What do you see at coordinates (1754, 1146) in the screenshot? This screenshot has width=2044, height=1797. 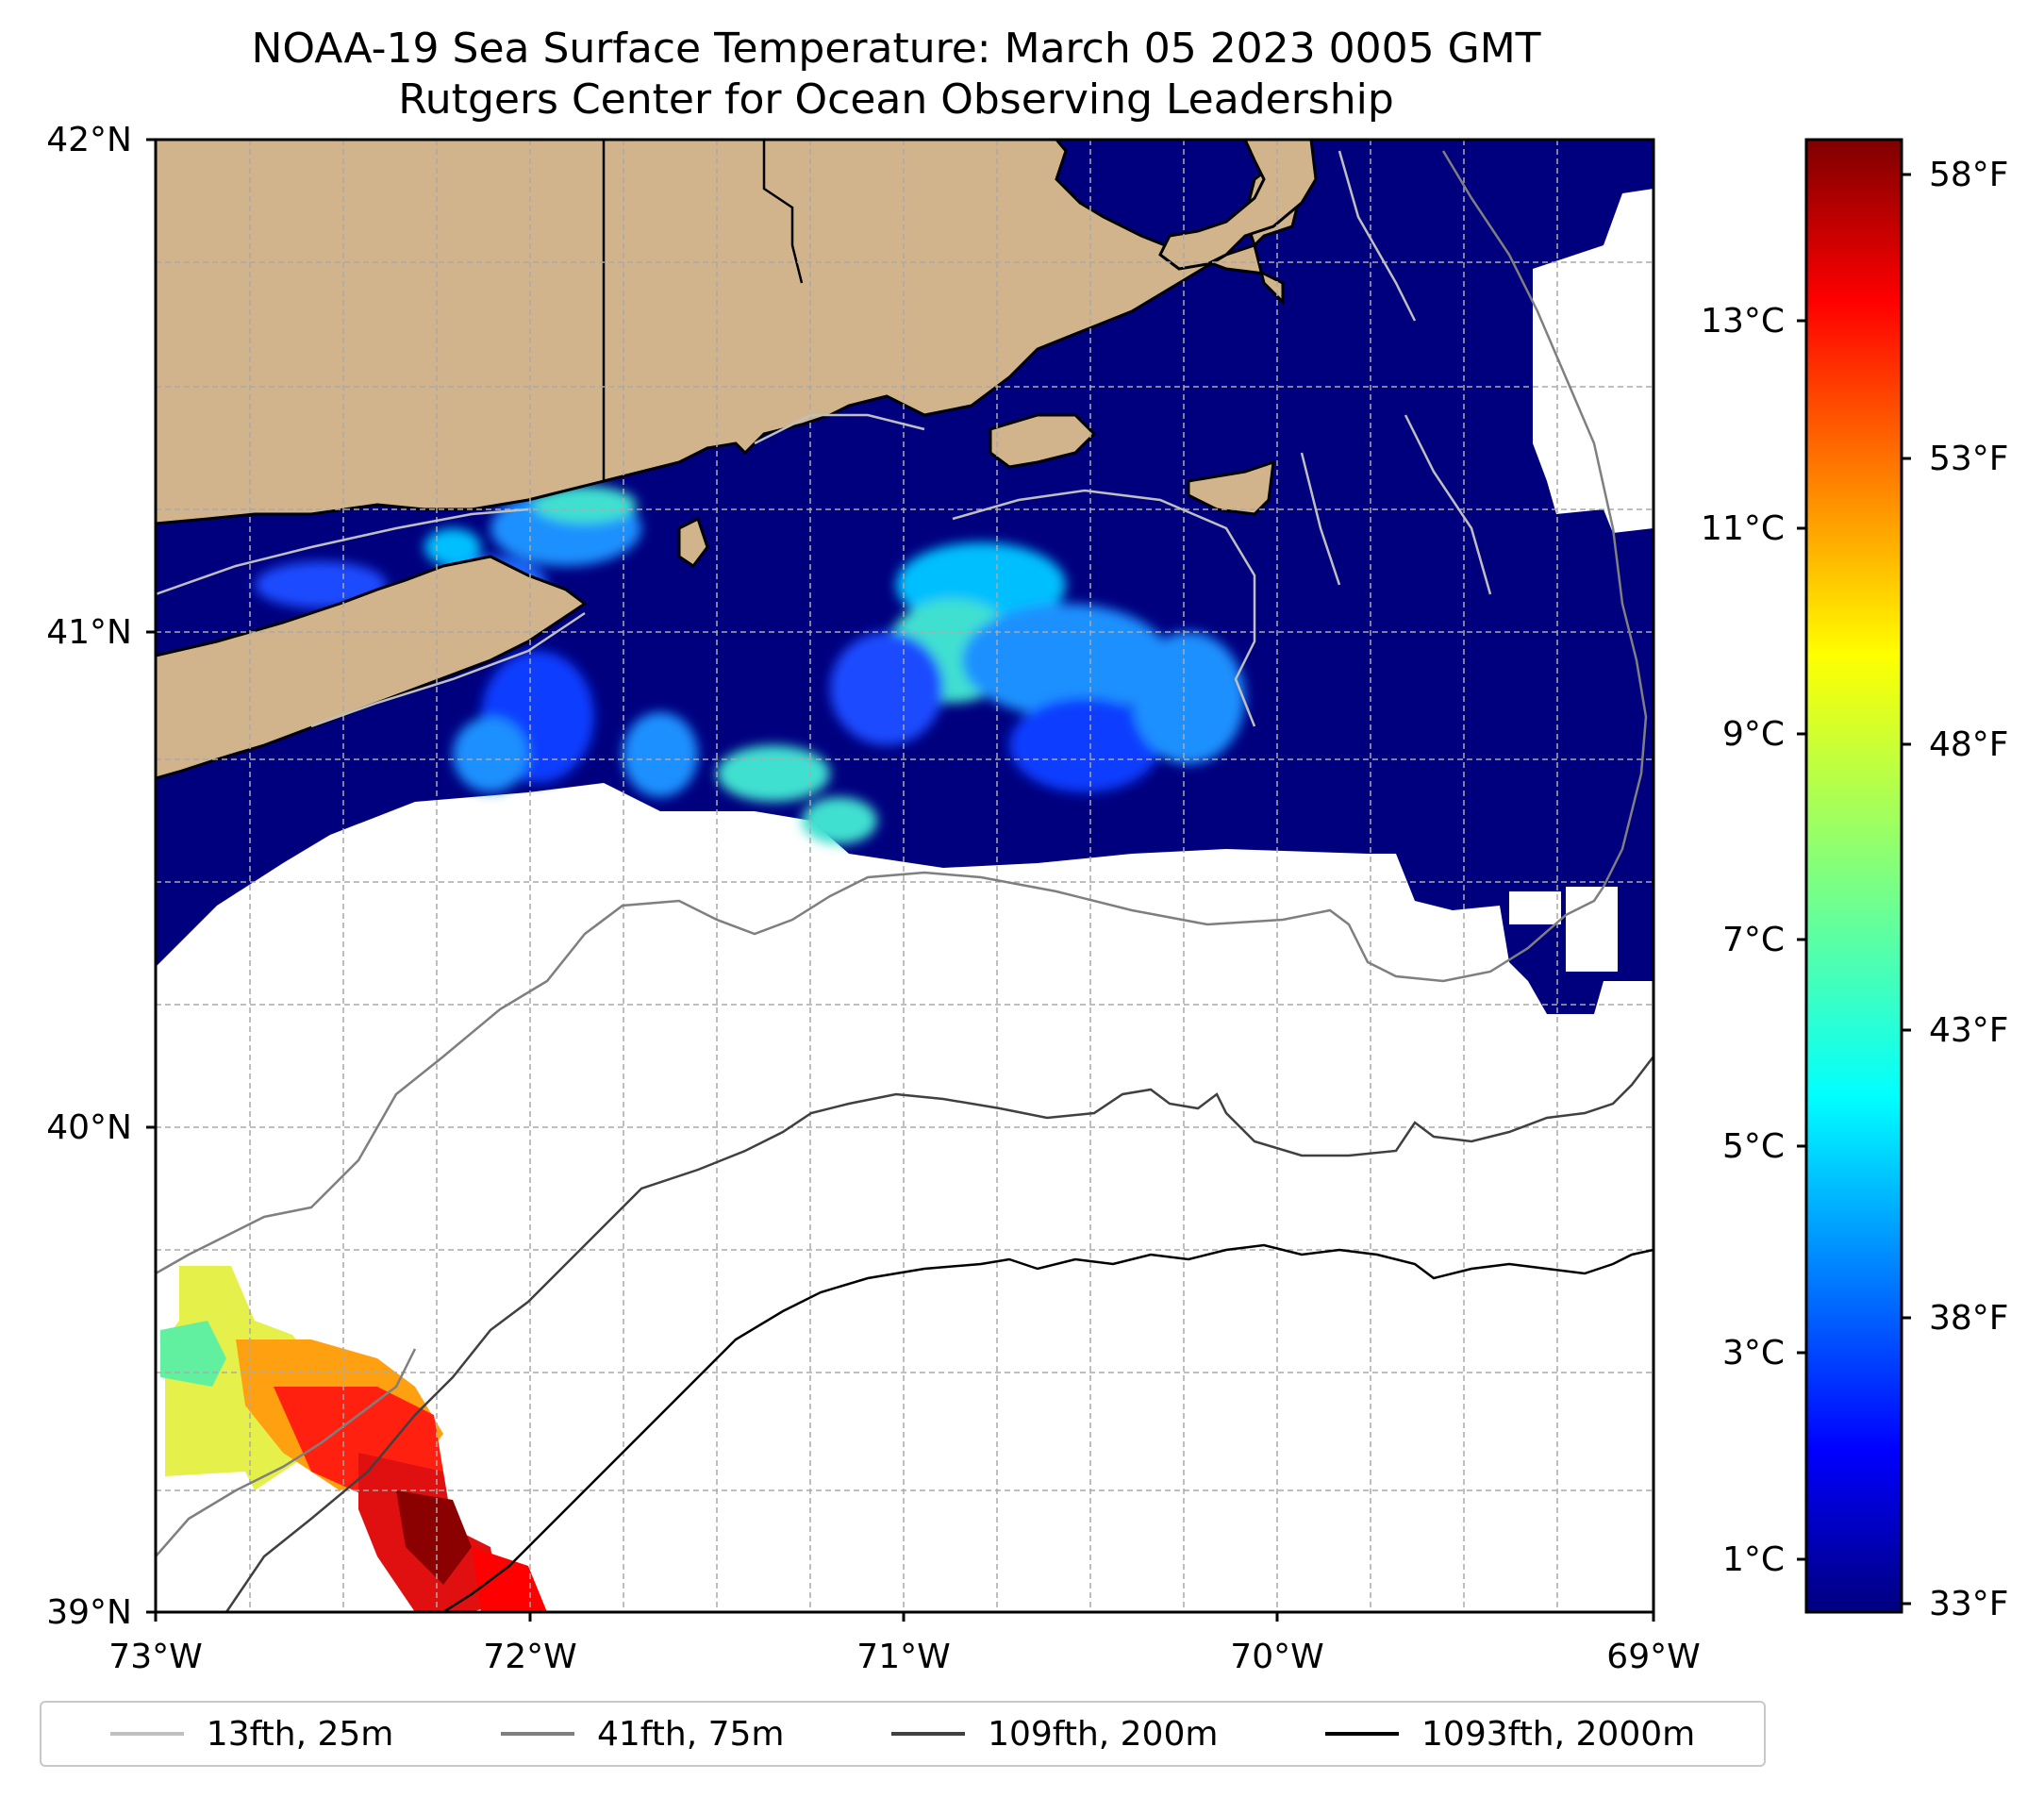 I see `celsius-tick-label: 5°C` at bounding box center [1754, 1146].